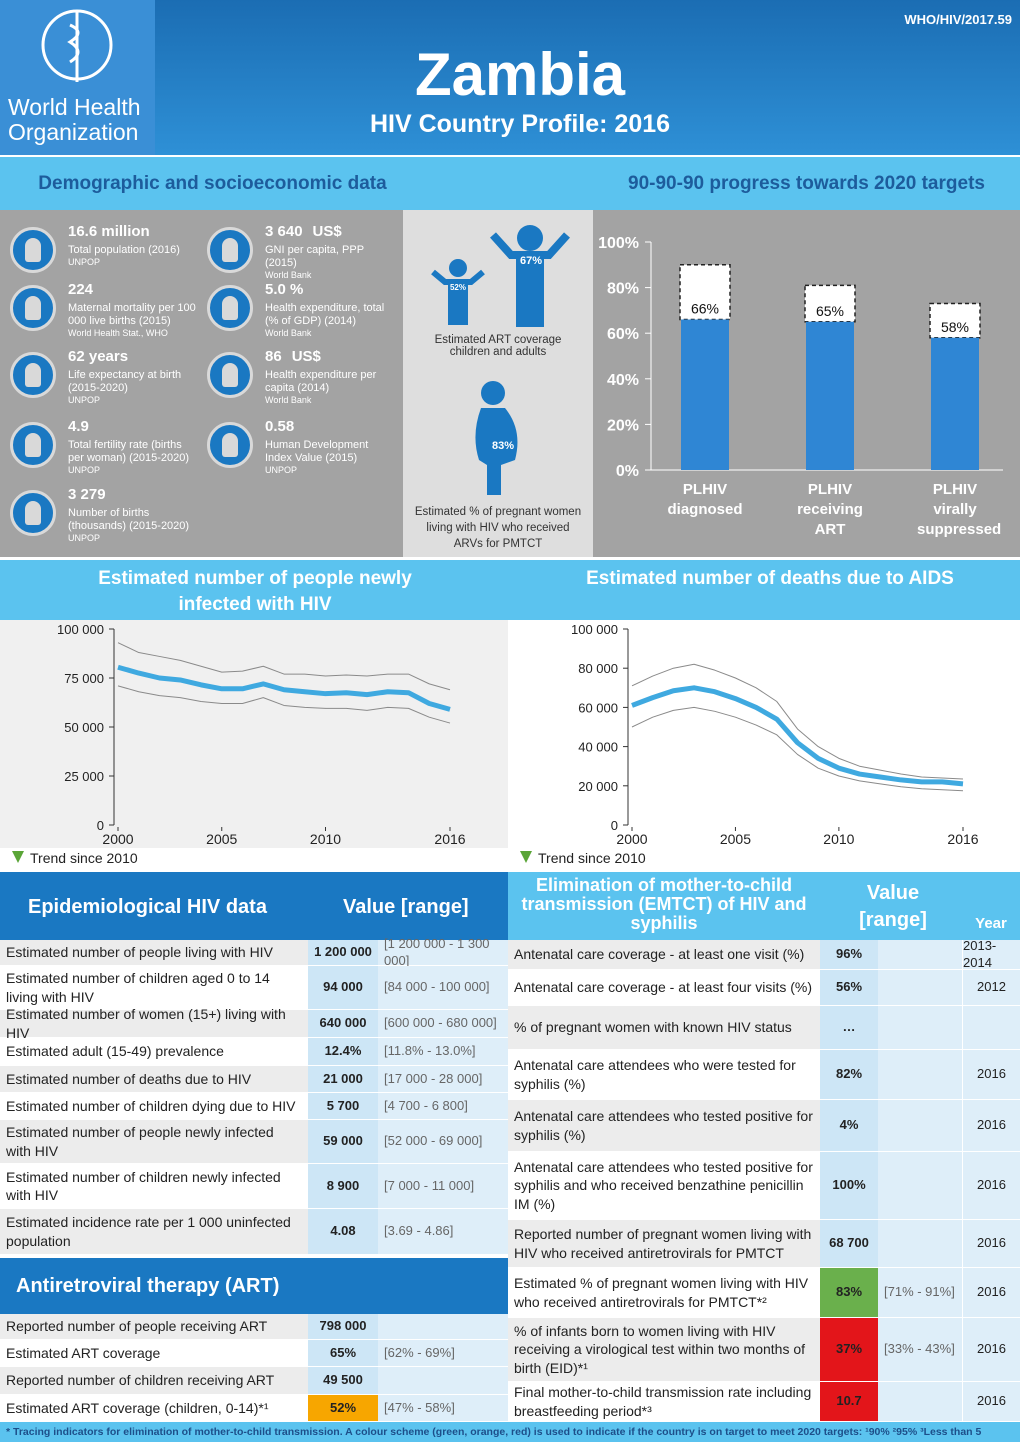 This screenshot has width=1020, height=1442. What do you see at coordinates (849, 1293) in the screenshot?
I see `row-value: 83%` at bounding box center [849, 1293].